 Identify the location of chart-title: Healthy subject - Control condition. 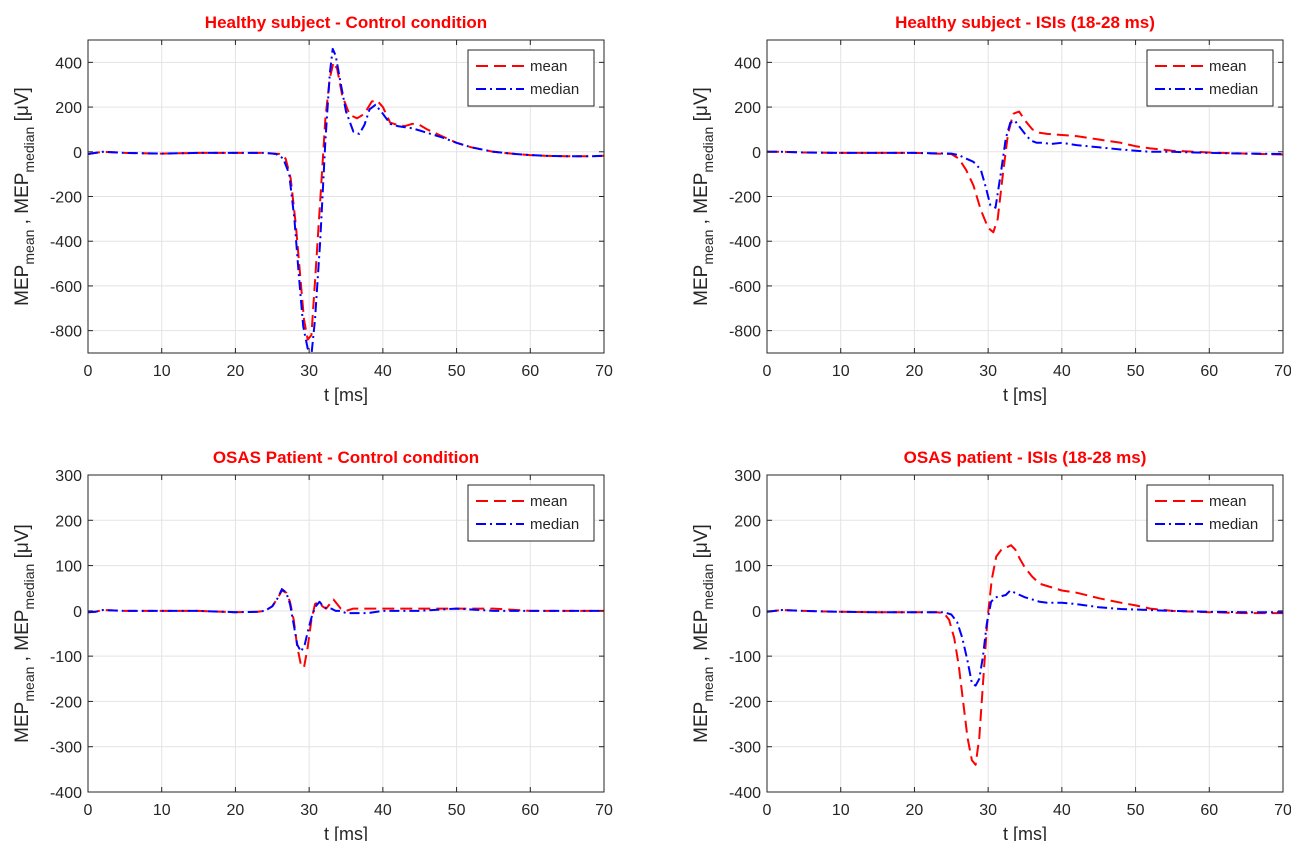
(346, 22).